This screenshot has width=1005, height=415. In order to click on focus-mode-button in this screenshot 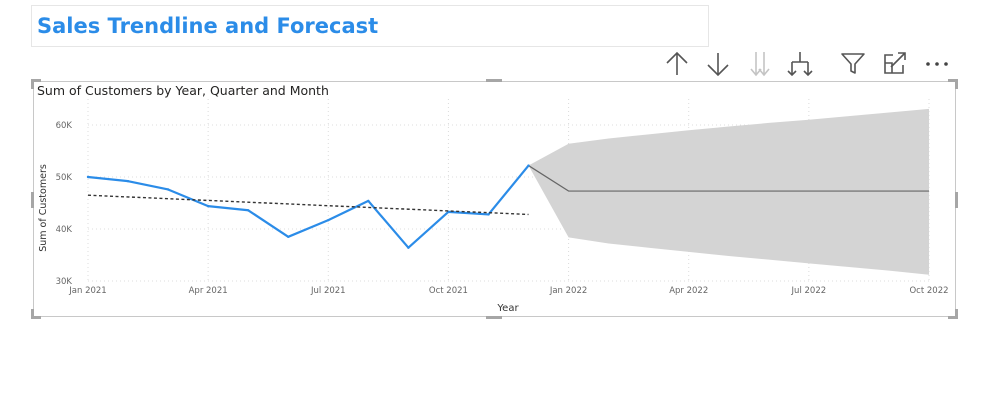, I will do `click(895, 63)`.